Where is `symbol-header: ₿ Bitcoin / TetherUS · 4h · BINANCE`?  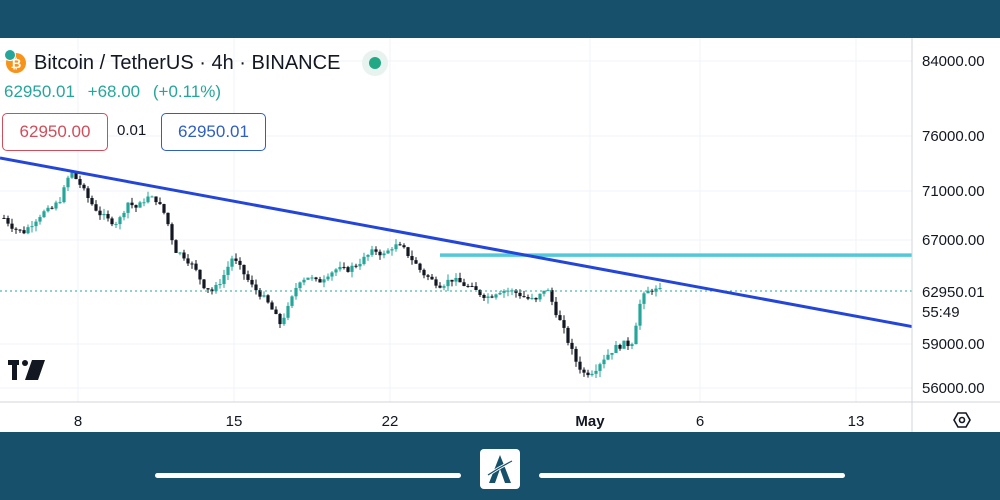
symbol-header: ₿ Bitcoin / TetherUS · 4h · BINANCE is located at coordinates (196, 62).